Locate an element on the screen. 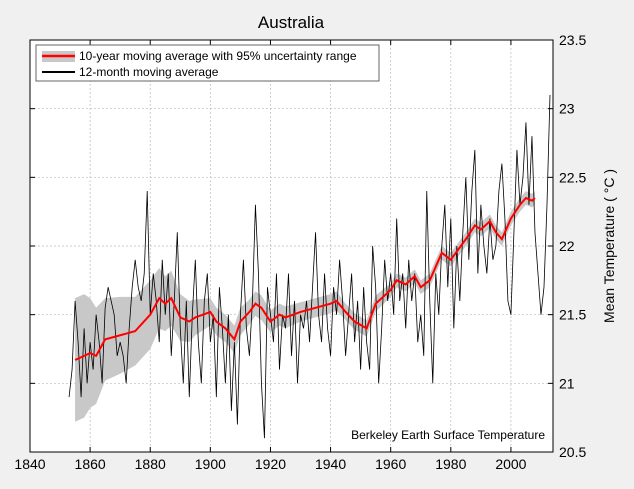 Image resolution: width=634 pixels, height=489 pixels. x-tick-label: 1960 is located at coordinates (390, 464).